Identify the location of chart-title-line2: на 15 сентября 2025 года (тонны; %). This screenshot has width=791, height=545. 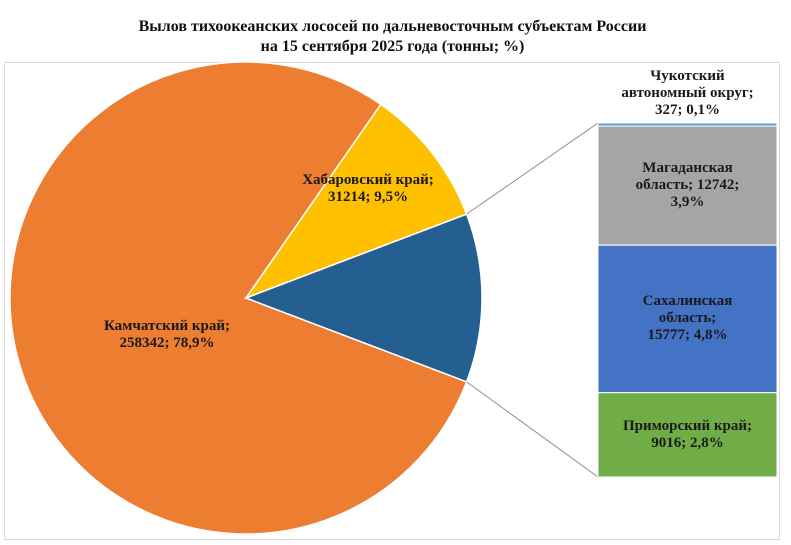
(392, 46).